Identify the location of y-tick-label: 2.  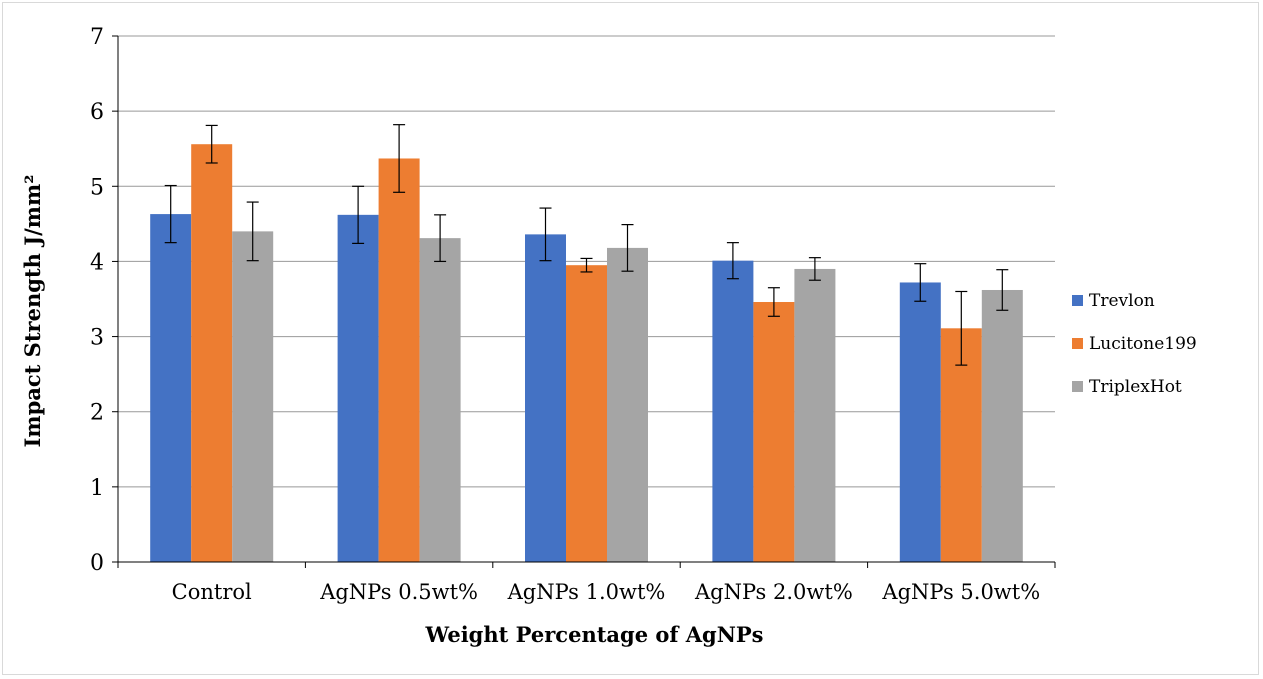
(97, 413).